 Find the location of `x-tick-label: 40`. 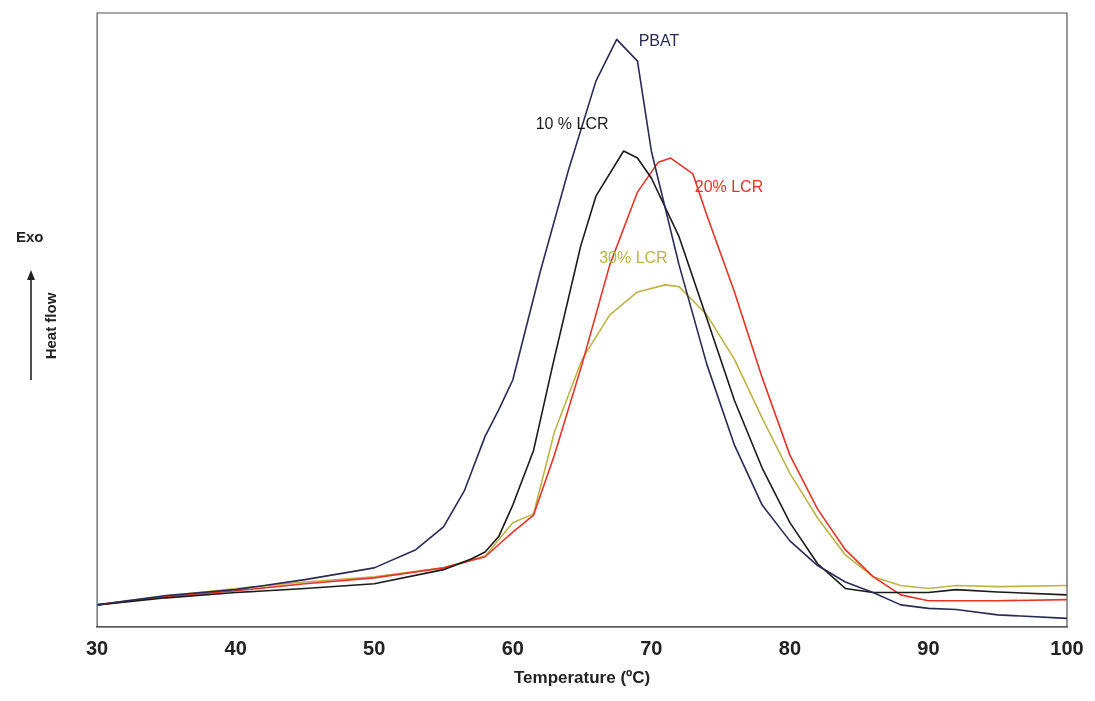

x-tick-label: 40 is located at coordinates (235, 648).